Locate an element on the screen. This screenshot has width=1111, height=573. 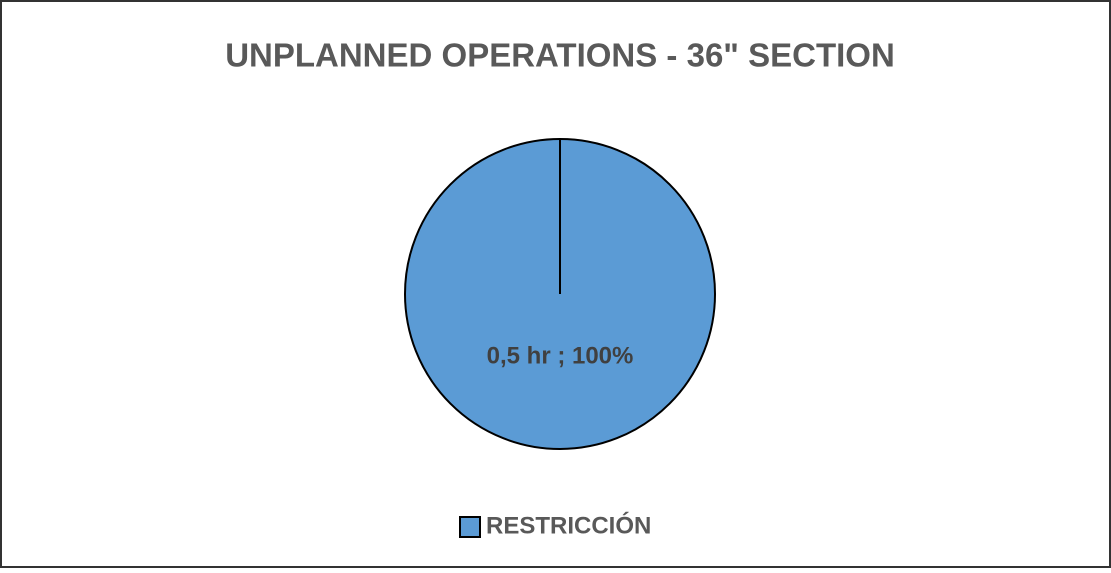
chart-title: UNPLANNED OPERATIONS - 36" SECTION is located at coordinates (560, 55).